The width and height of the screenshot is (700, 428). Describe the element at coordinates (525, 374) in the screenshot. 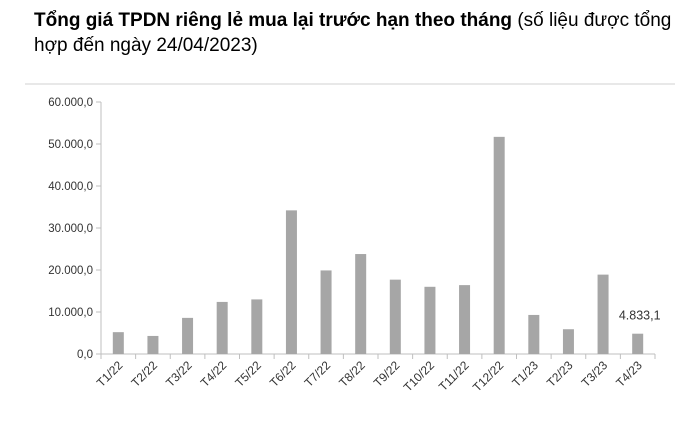

I see `x-tick-label: T1/23` at that location.